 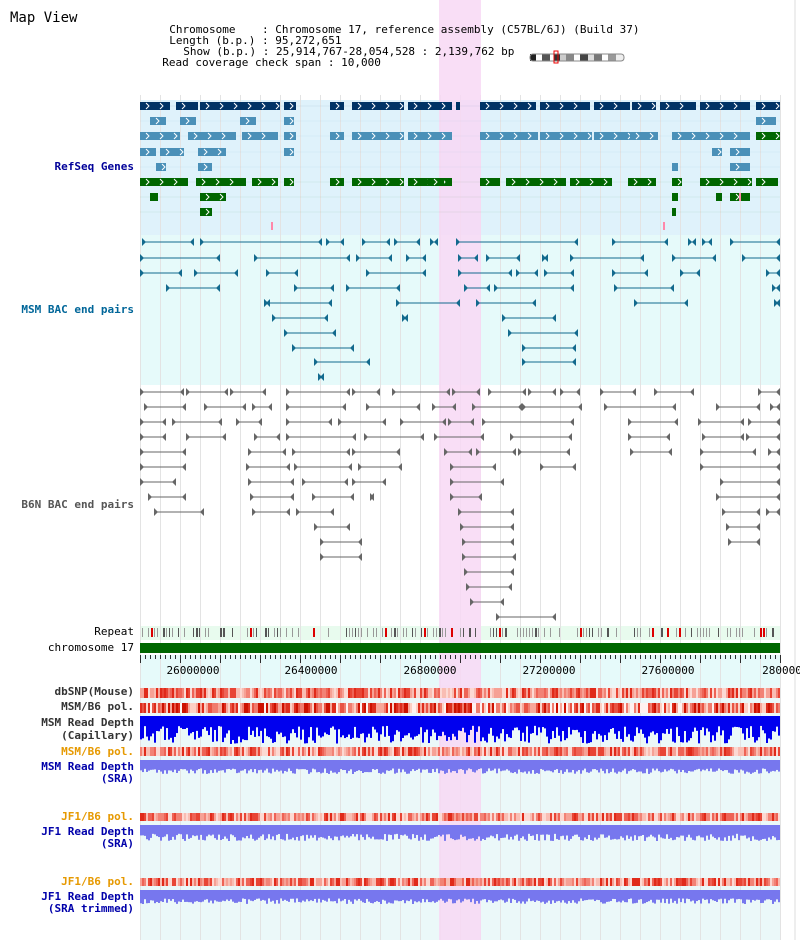 I want to click on jf1-depth-trim-label-2: (SRA trimmed), so click(x=90, y=908).